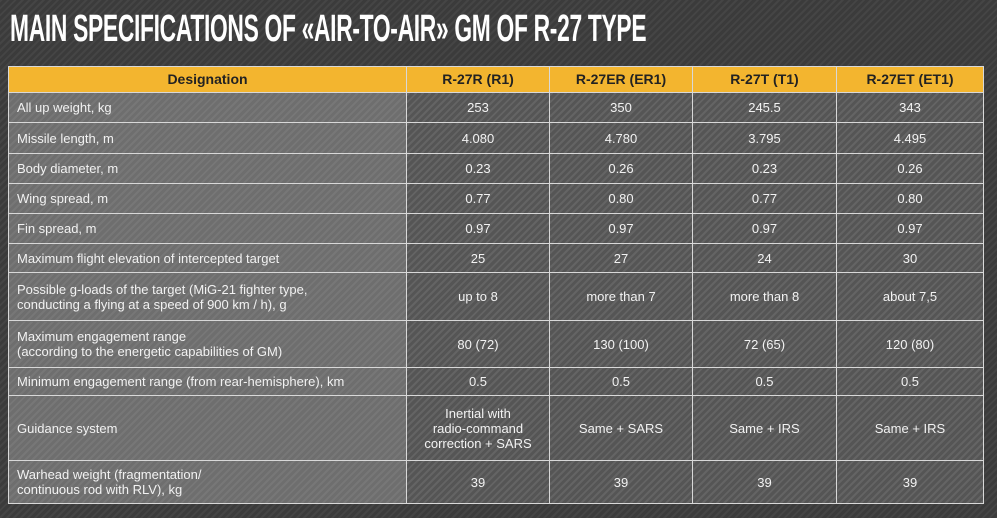 The width and height of the screenshot is (997, 518). I want to click on cell: 4.780, so click(621, 138).